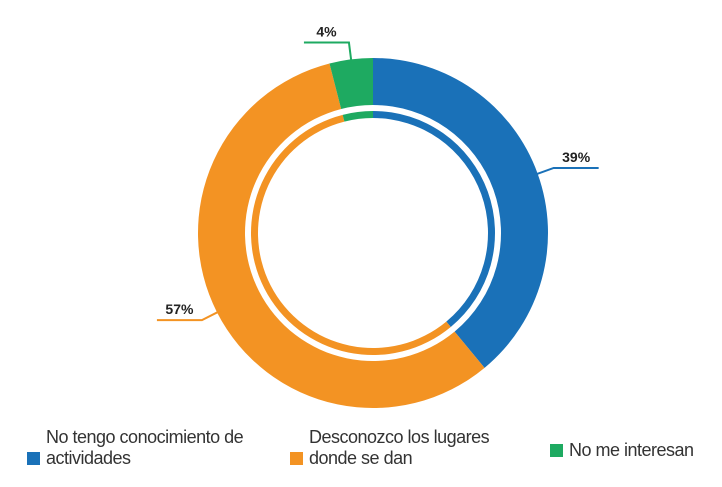 The height and width of the screenshot is (487, 722). I want to click on legend-item: No me interesan, so click(636, 450).